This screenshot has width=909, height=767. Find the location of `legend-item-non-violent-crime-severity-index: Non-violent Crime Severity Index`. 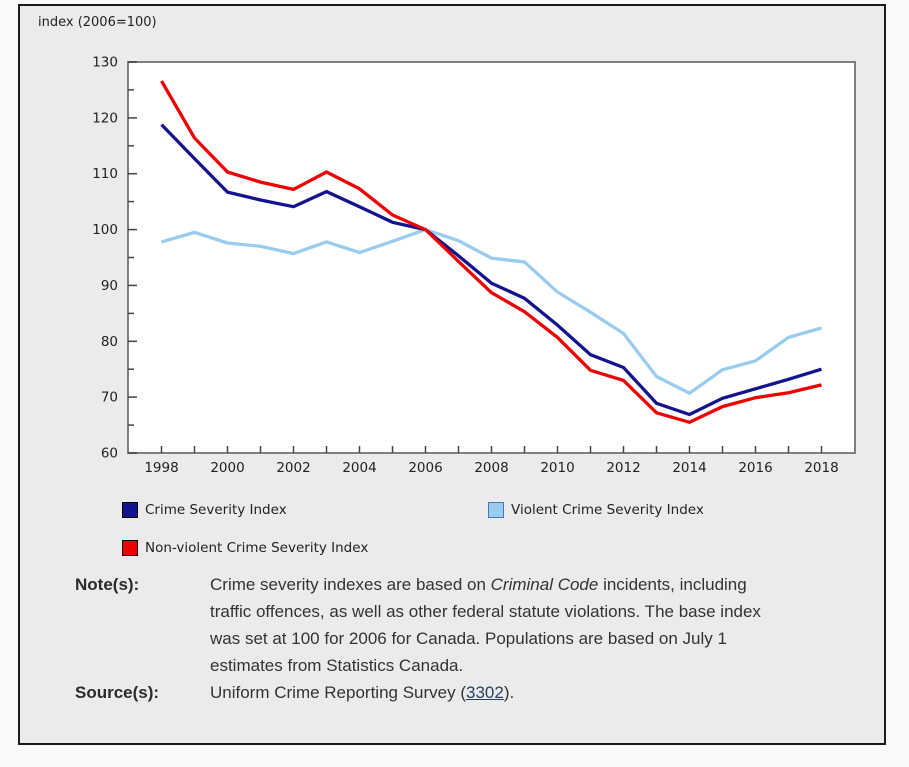

legend-item-non-violent-crime-severity-index: Non-violent Crime Severity Index is located at coordinates (245, 548).